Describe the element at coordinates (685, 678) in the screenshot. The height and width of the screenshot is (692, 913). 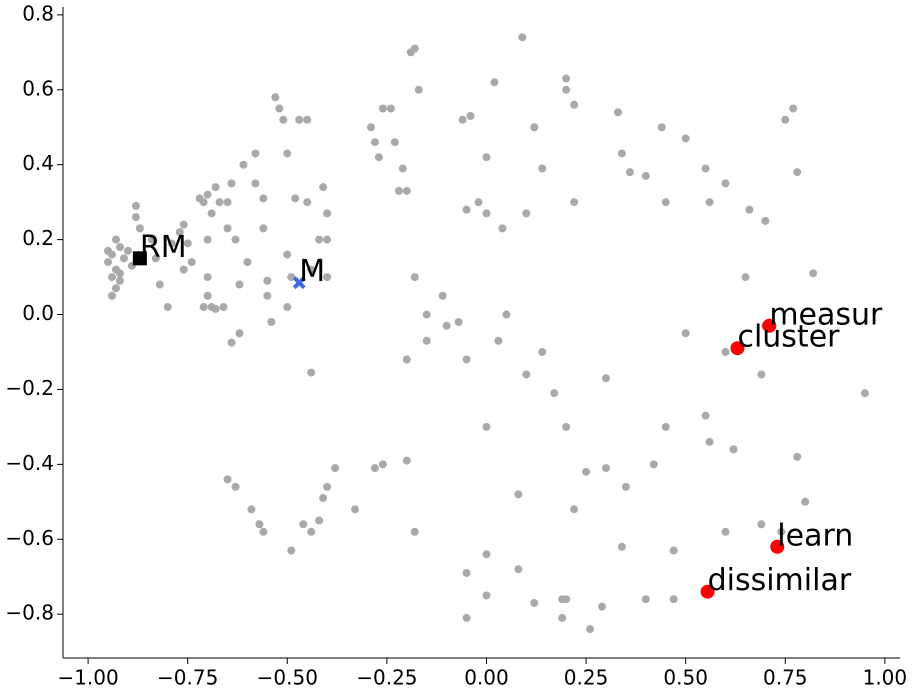
I see `x-tick-label: 0.50` at that location.